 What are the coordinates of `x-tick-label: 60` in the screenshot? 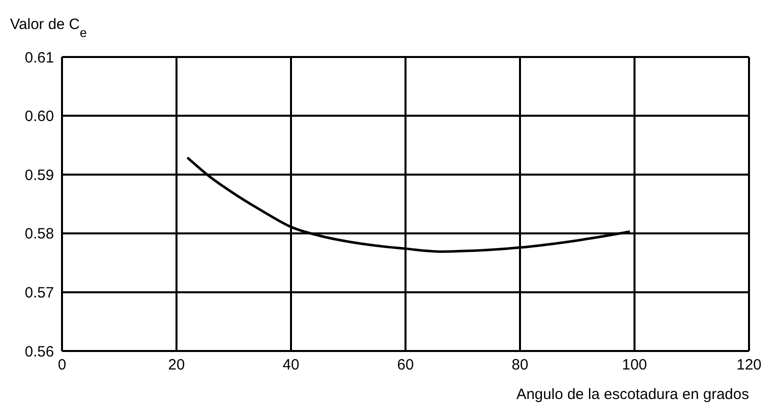 It's located at (405, 365).